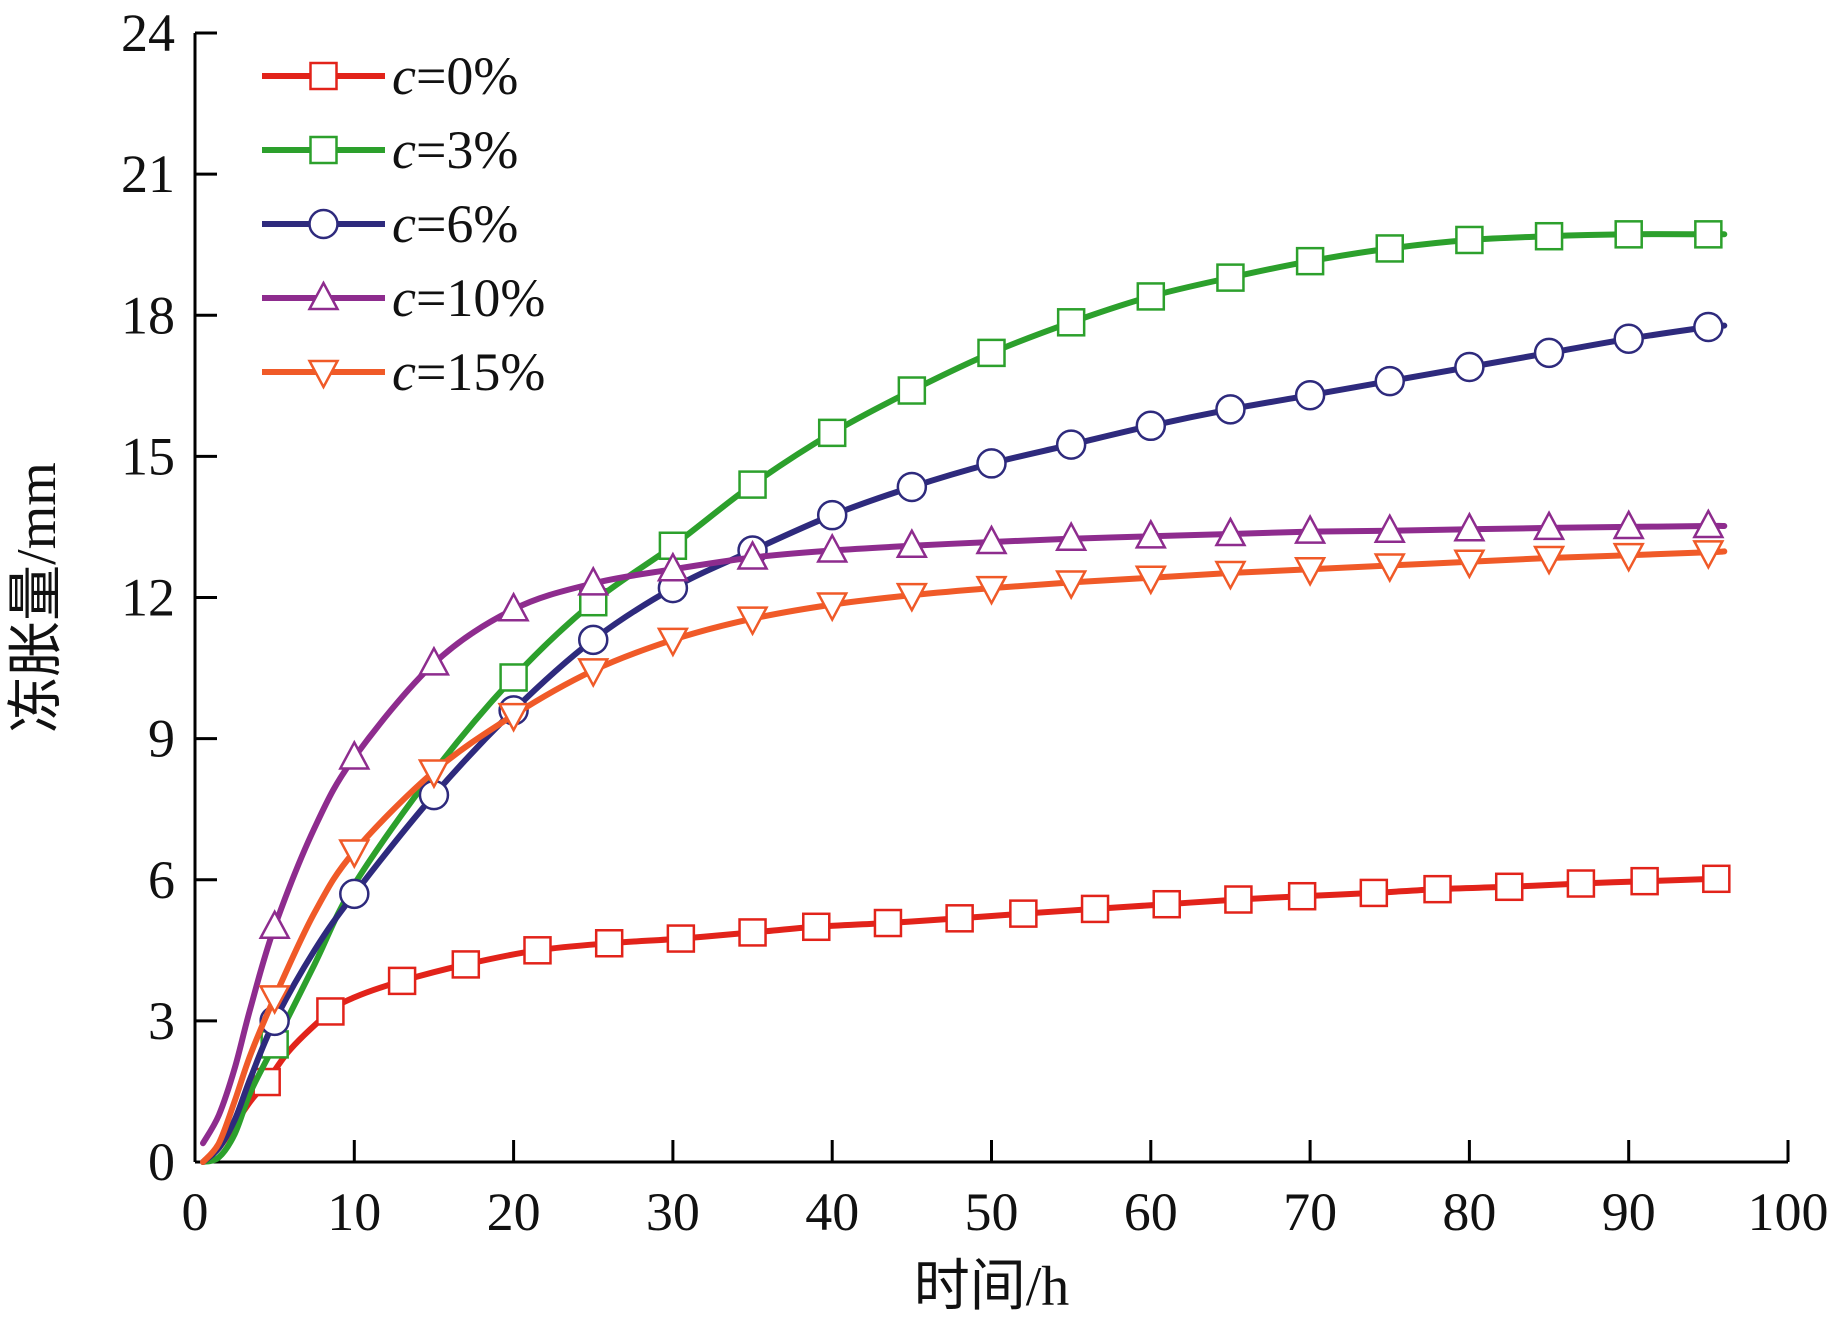  Describe the element at coordinates (1310, 1212) in the screenshot. I see `x-tick-label: 70` at that location.